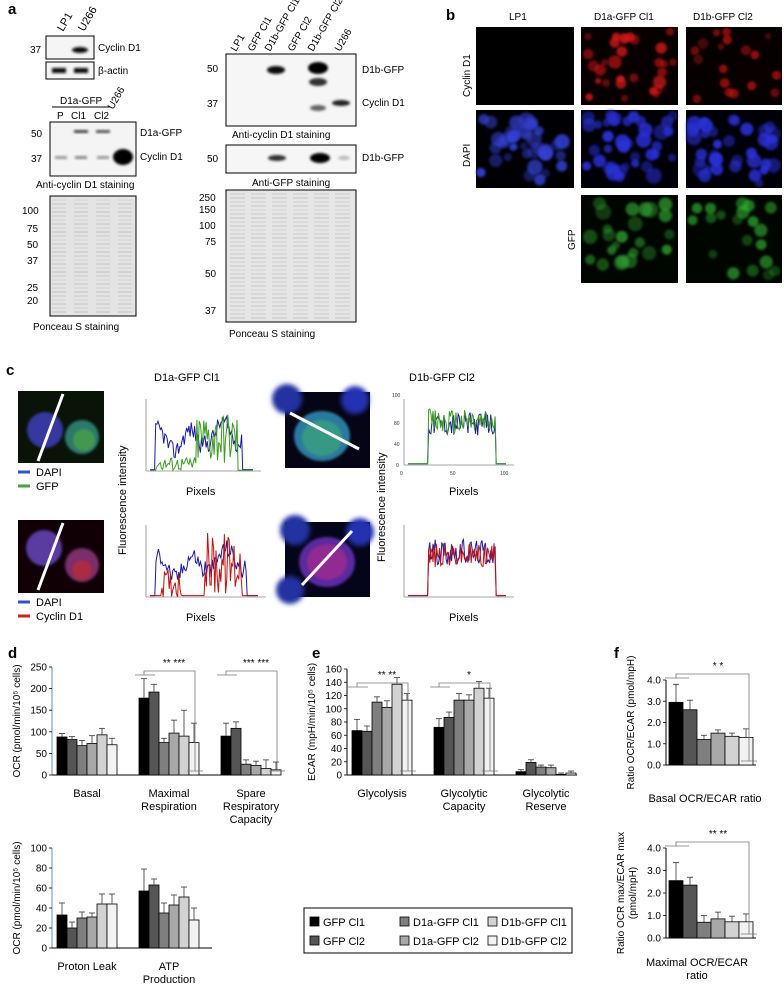  What do you see at coordinates (467, 75) in the screenshot?
I see `b-row-cyclin: Cyclin D1` at bounding box center [467, 75].